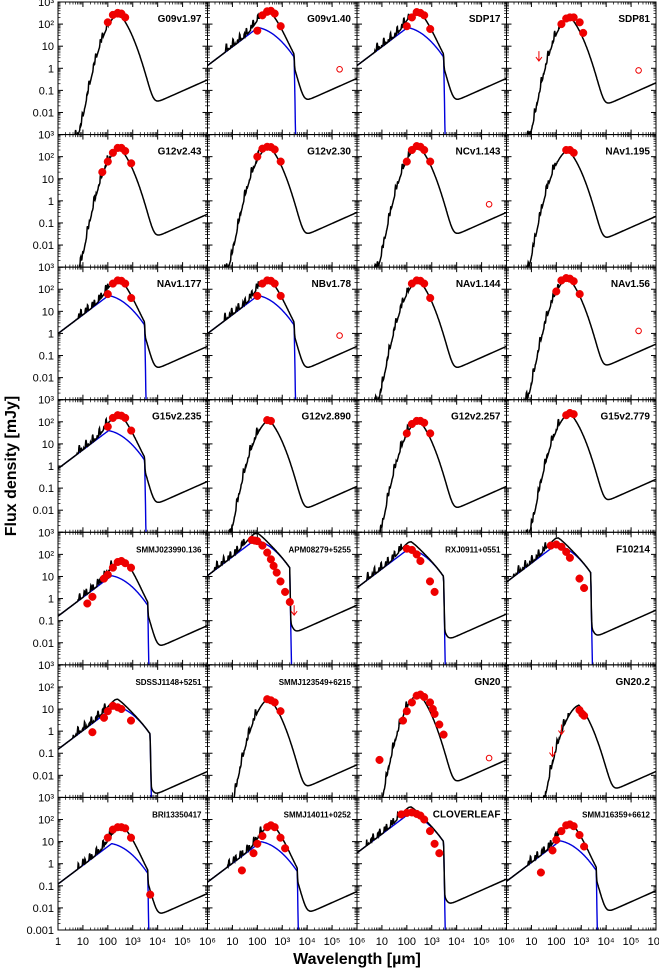 This screenshot has width=659, height=969. Describe the element at coordinates (631, 284) in the screenshot. I see `panel-label: NAv1.56` at that location.